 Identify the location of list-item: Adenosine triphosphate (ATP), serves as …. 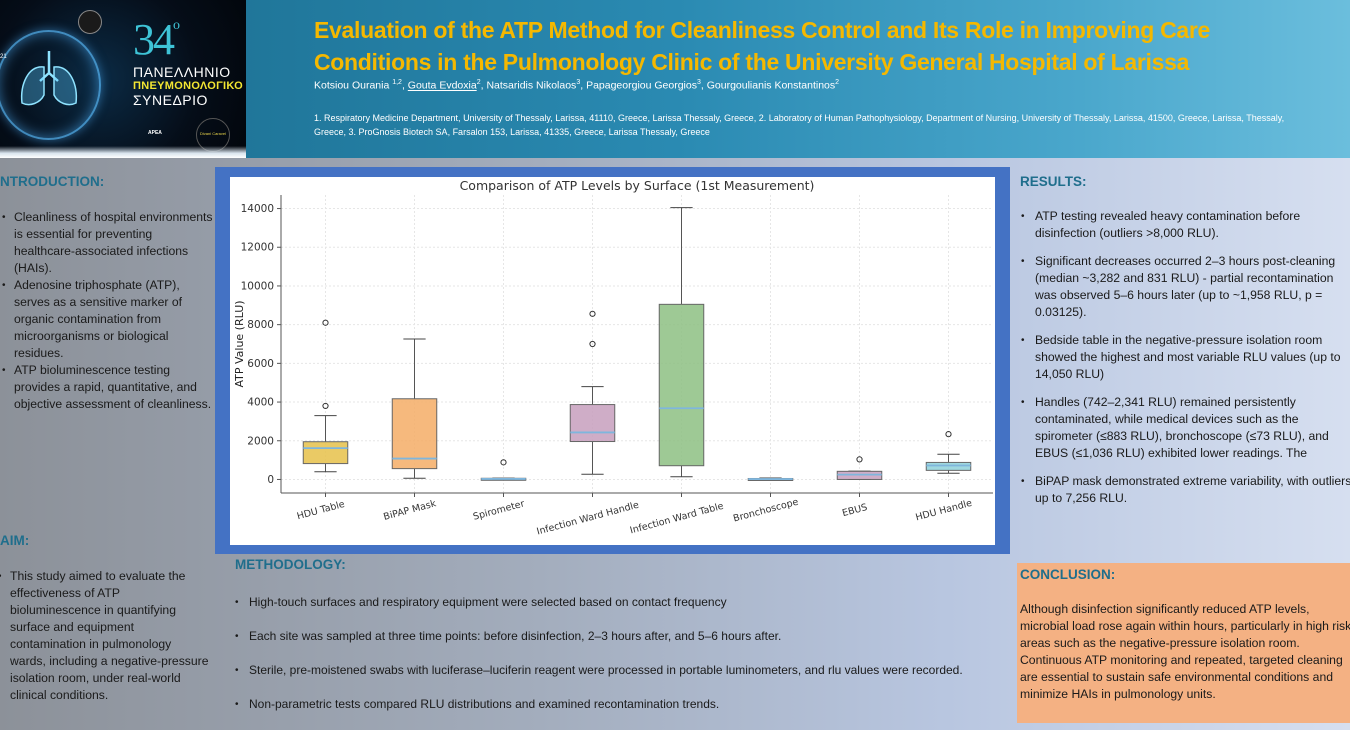
(108, 319).